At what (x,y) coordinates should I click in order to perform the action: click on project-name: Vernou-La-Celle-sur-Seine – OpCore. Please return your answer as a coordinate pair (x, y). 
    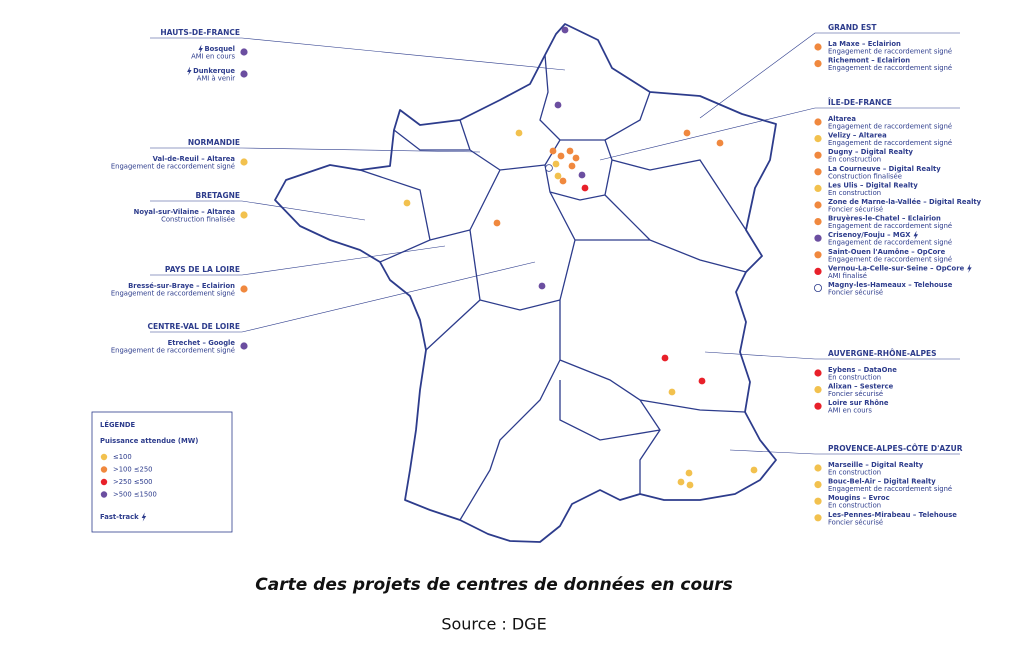
    Looking at the image, I should click on (896, 268).